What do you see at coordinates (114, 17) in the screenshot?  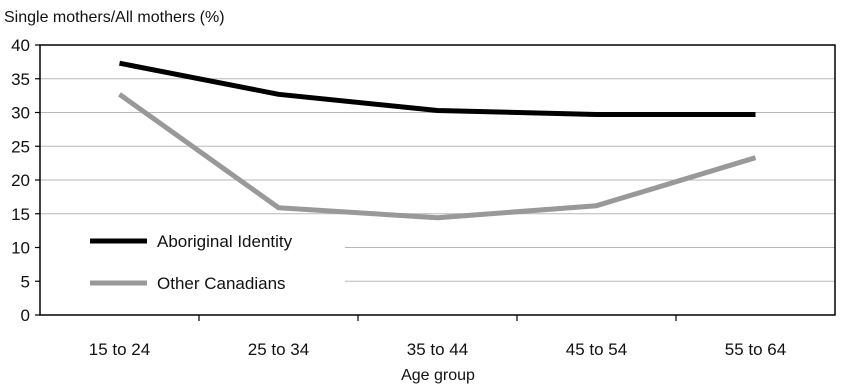 I see `y-axis-title: Single mothers/All mothers (%)` at bounding box center [114, 17].